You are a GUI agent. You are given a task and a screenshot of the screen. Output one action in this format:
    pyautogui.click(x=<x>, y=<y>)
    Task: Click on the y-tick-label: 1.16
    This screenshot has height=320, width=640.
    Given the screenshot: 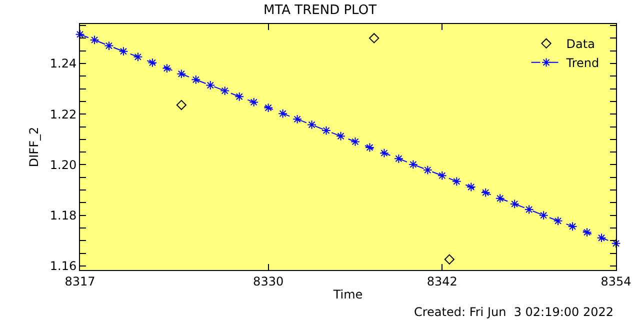 What is the action you would take?
    pyautogui.click(x=63, y=266)
    